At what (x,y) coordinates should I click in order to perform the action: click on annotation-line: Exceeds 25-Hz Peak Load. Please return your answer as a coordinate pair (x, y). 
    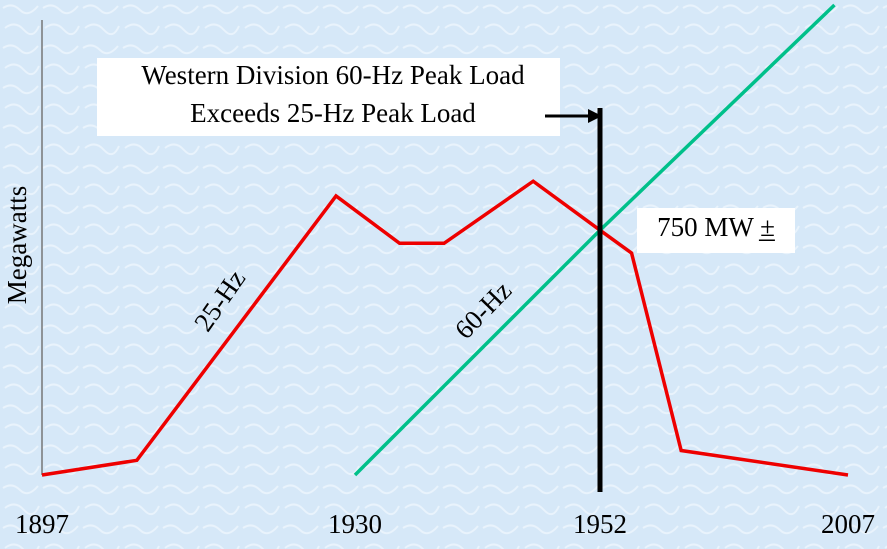
    Looking at the image, I should click on (333, 113).